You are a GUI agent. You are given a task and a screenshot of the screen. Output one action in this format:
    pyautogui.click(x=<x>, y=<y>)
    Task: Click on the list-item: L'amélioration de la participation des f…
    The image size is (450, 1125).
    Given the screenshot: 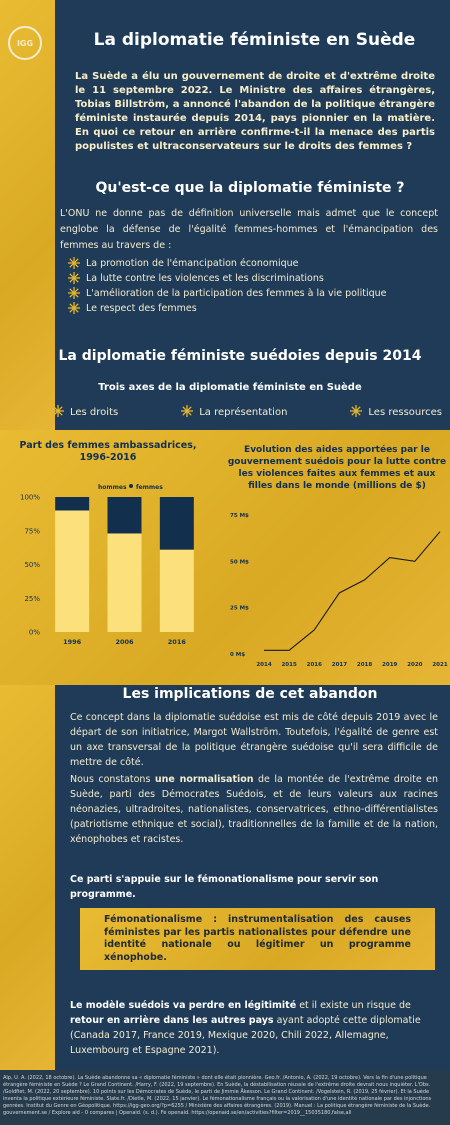 What is the action you would take?
    pyautogui.click(x=238, y=294)
    